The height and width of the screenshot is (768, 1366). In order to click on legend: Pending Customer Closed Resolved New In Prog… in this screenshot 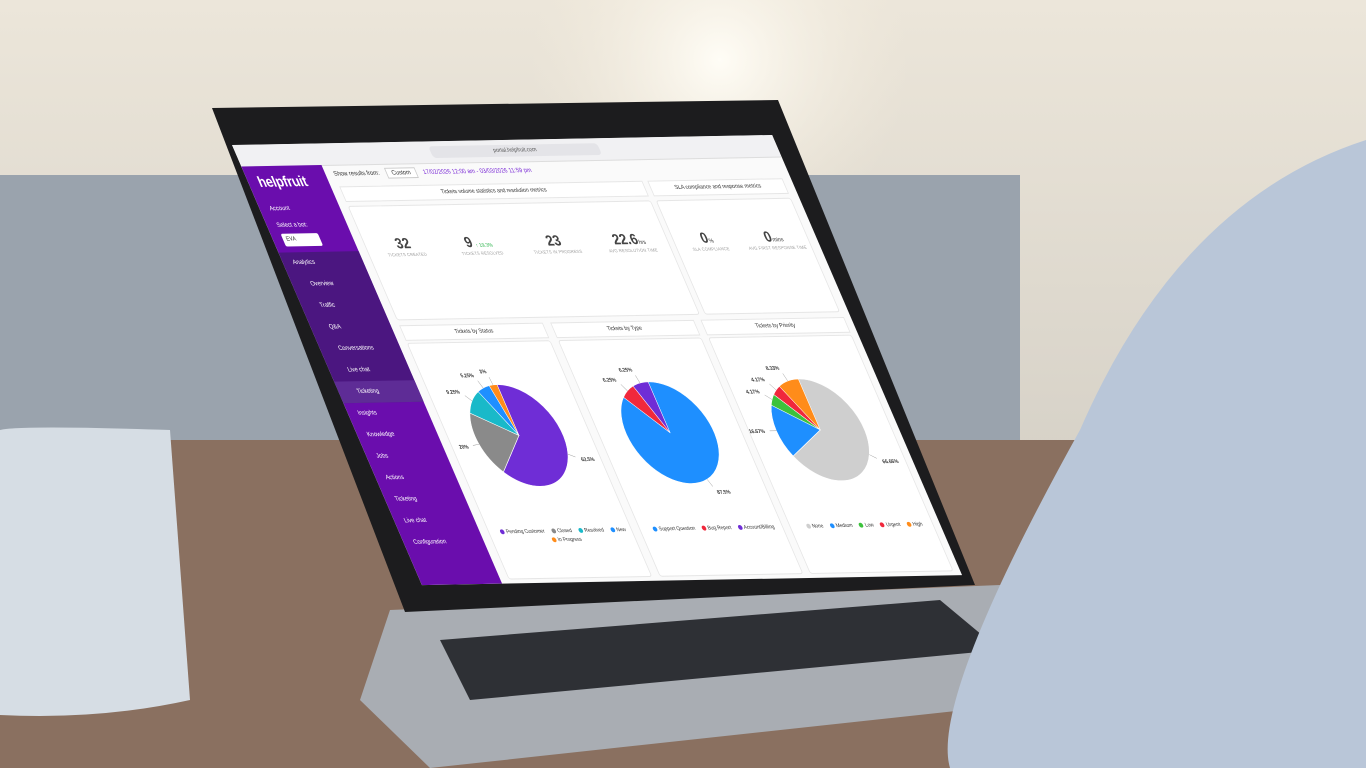, I will do `click(565, 535)`.